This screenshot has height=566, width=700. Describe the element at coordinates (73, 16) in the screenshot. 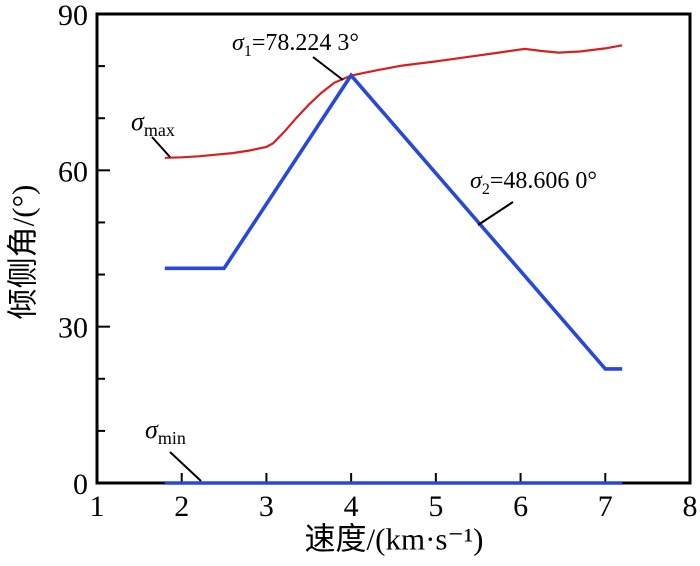

I see `y-tick-label: 90` at that location.